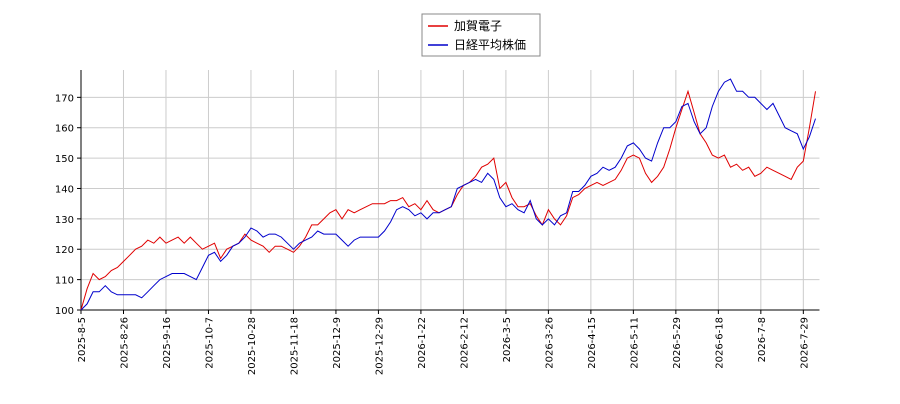 The image size is (900, 404). Describe the element at coordinates (677, 343) in the screenshot. I see `x-tick-label: 2026-5-29` at that location.